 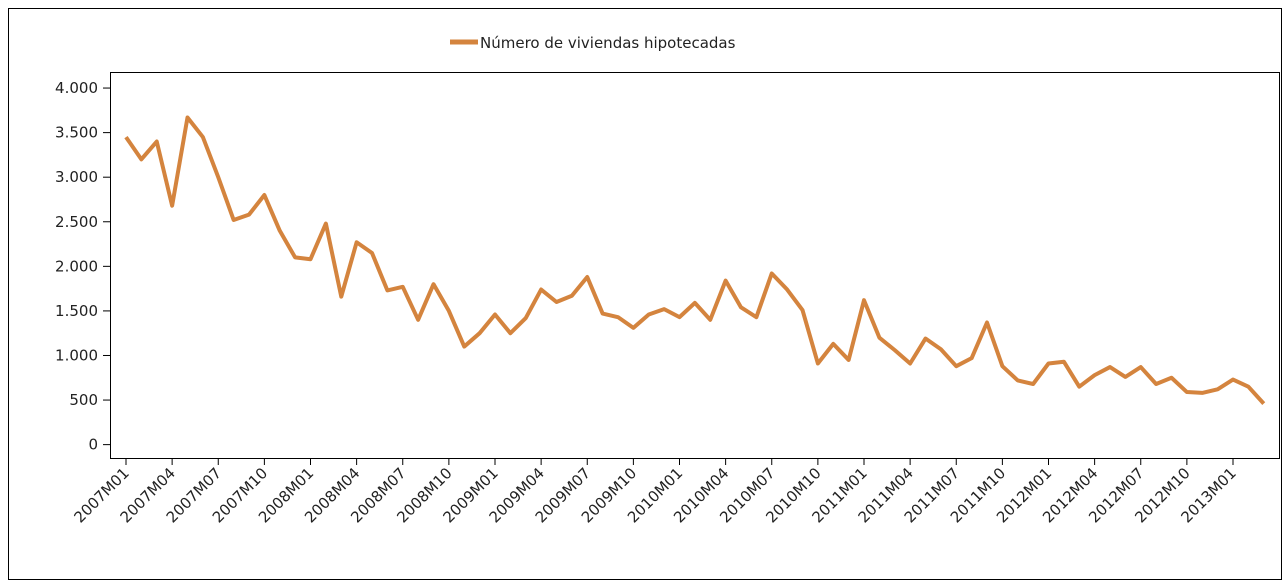 What do you see at coordinates (76, 133) in the screenshot?
I see `y-tick-label: 3.500` at bounding box center [76, 133].